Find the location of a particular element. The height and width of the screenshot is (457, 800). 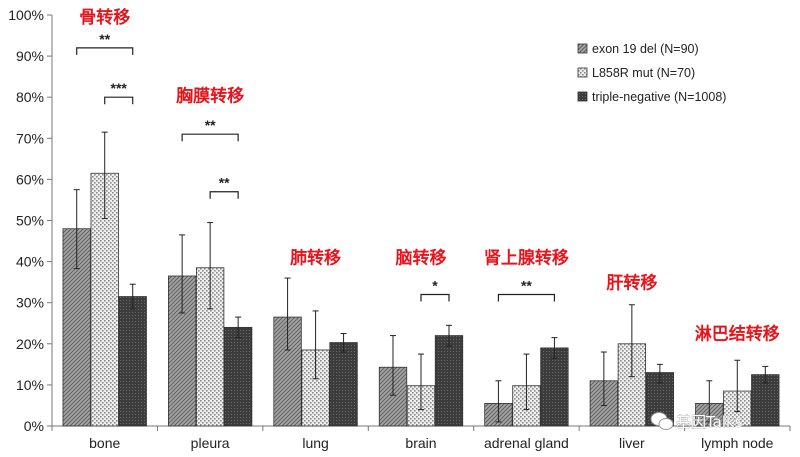

y-tick-label: 100% is located at coordinates (26, 15).